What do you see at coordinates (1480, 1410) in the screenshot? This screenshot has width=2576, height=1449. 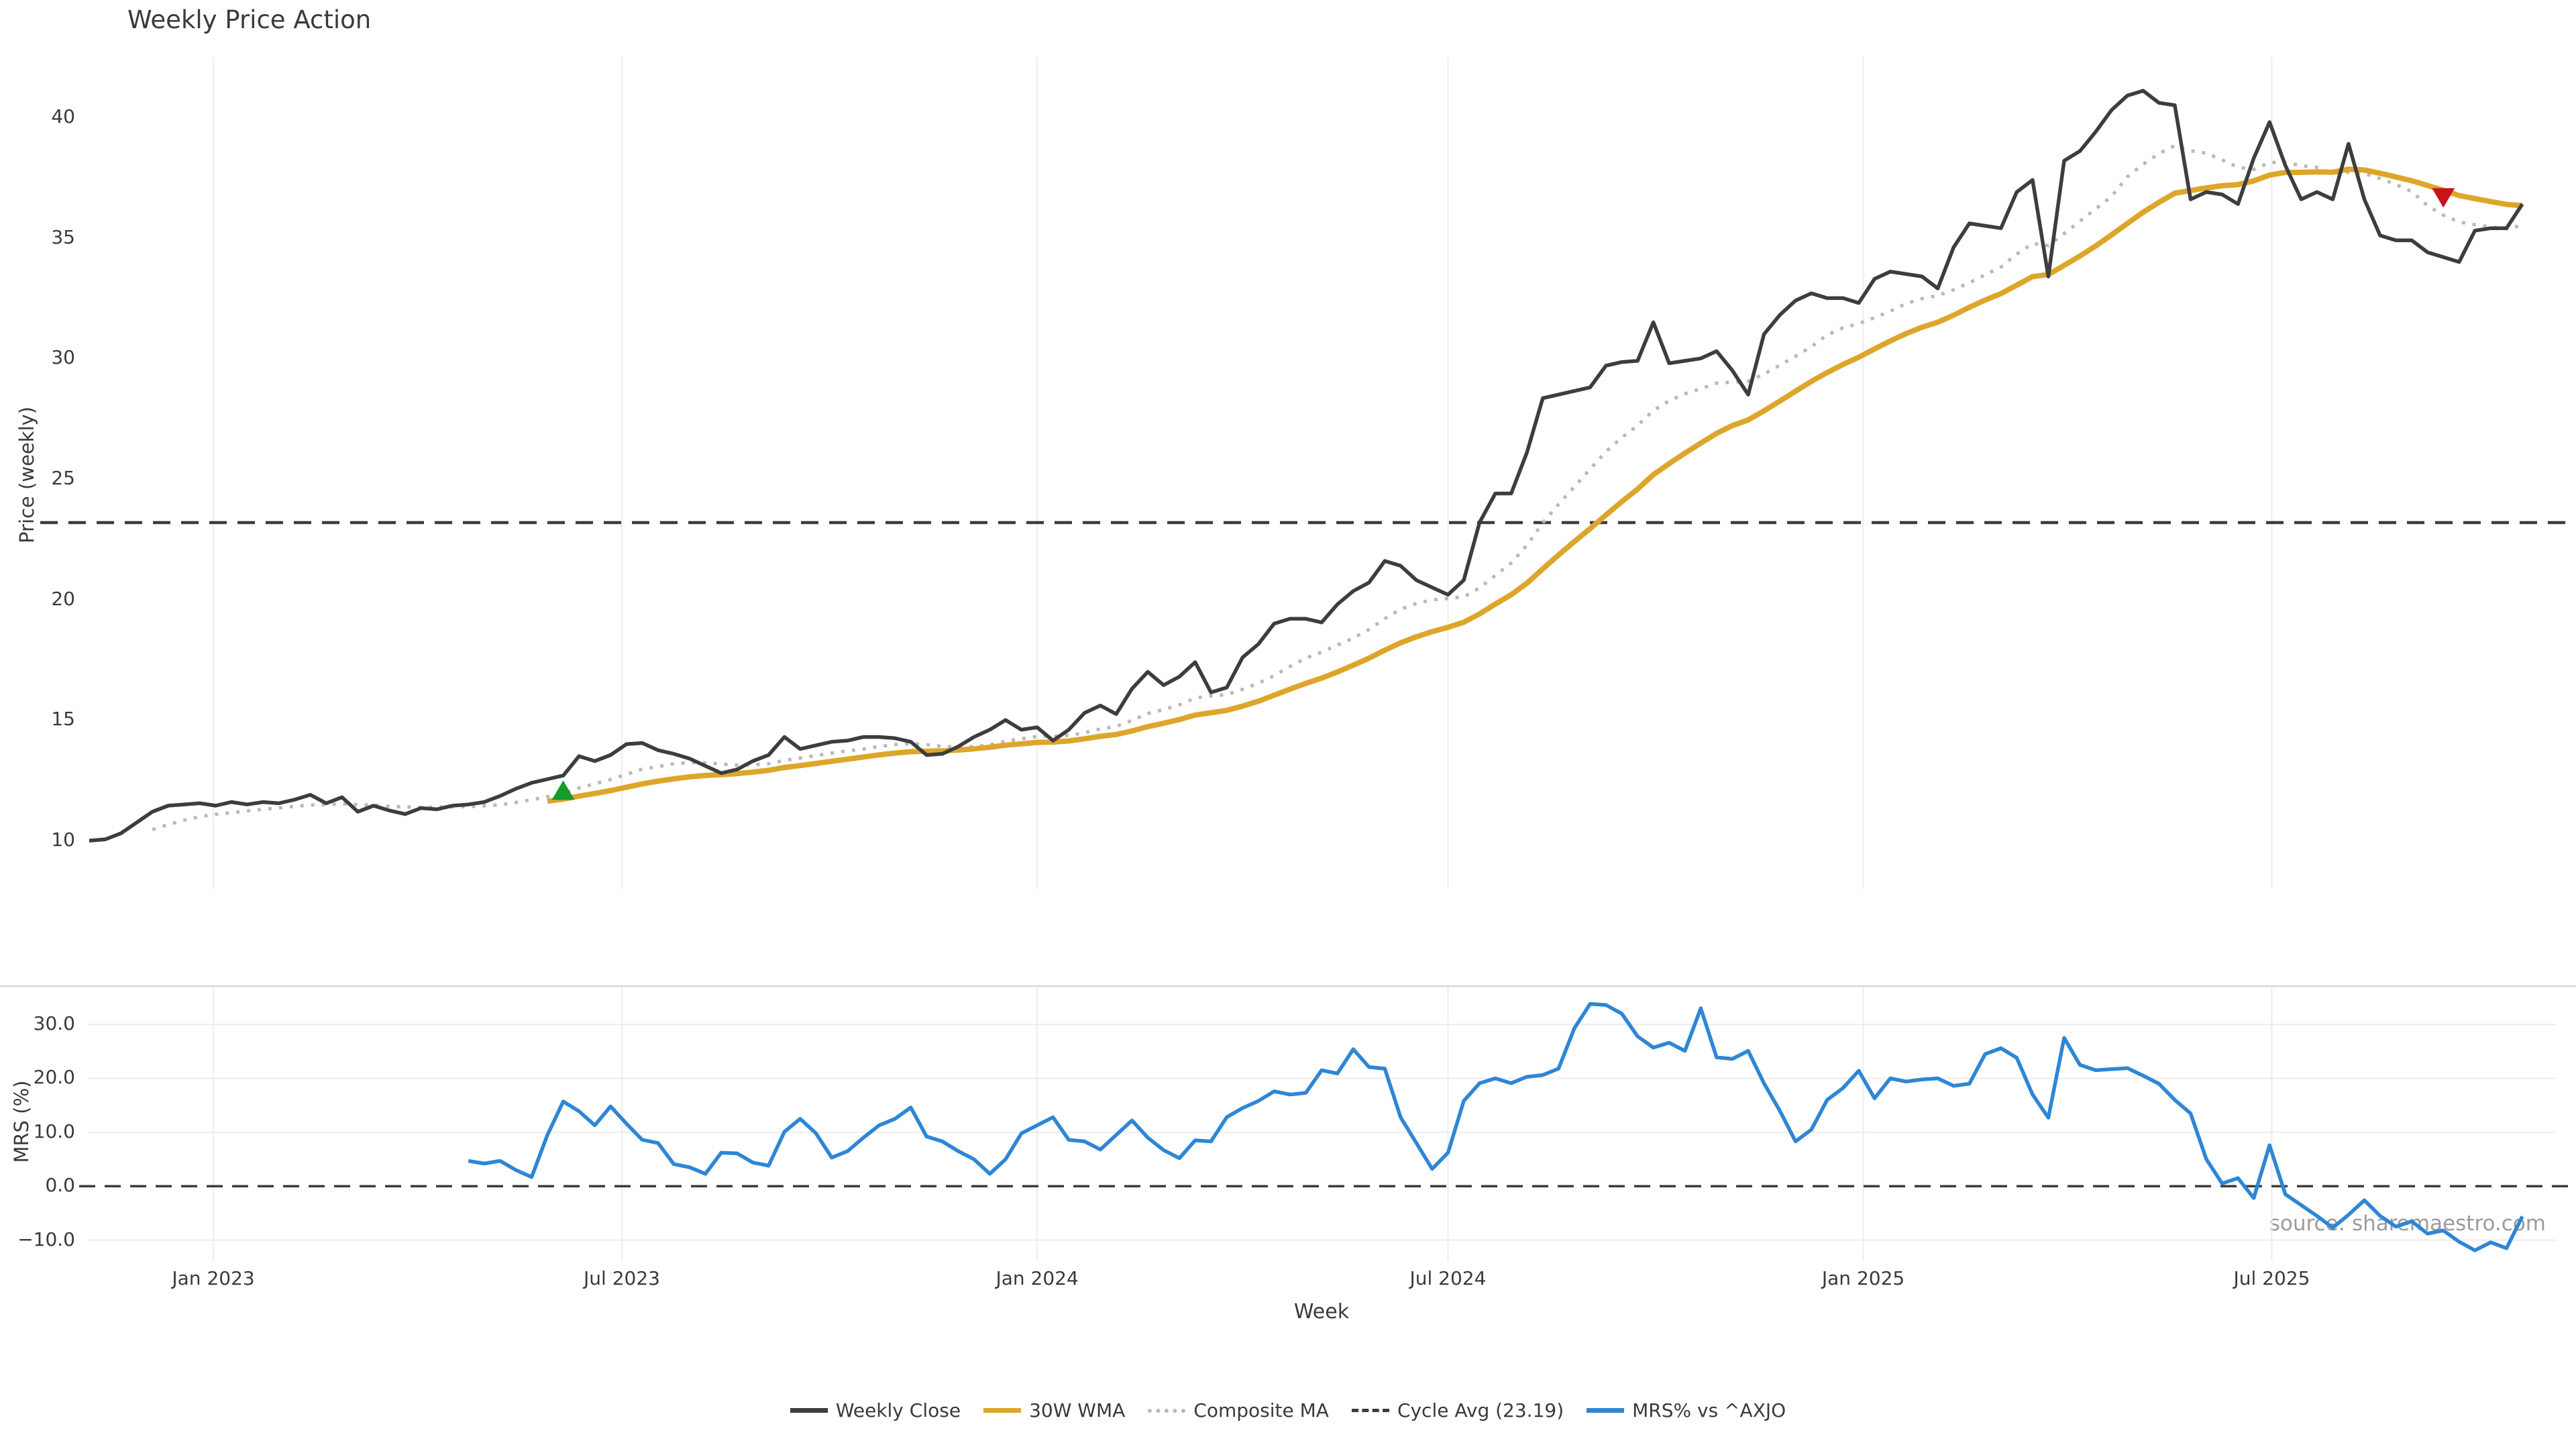 I see `legend-label: Cycle Avg (23.19)` at bounding box center [1480, 1410].